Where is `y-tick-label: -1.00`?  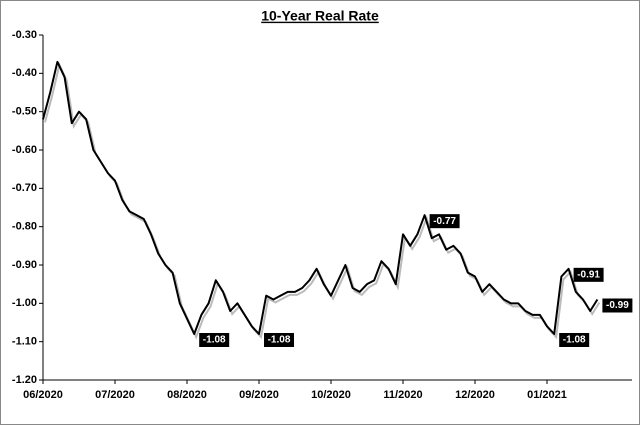
y-tick-label: -1.00 is located at coordinates (24, 303).